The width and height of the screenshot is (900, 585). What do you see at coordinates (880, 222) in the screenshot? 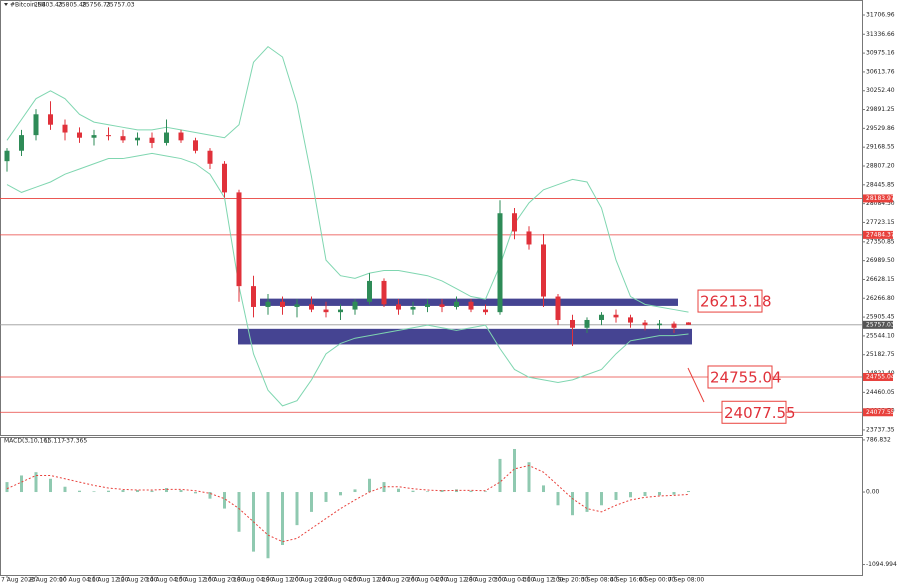
I see `y-tick-label: 27723.15` at bounding box center [880, 222].